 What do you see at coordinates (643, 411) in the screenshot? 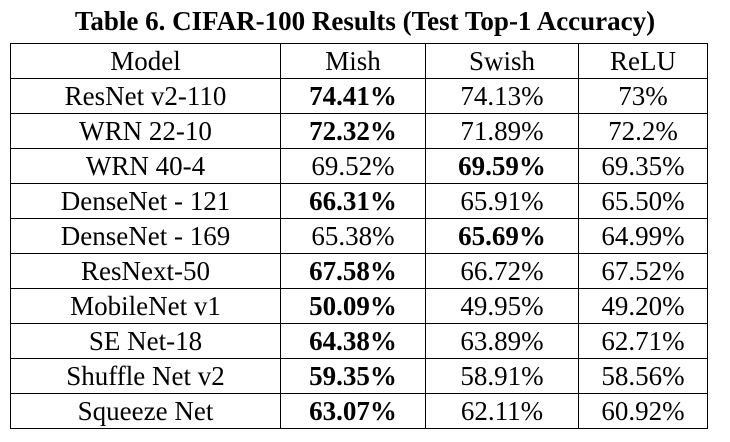
I see `relu-cell: 60.92%` at bounding box center [643, 411].